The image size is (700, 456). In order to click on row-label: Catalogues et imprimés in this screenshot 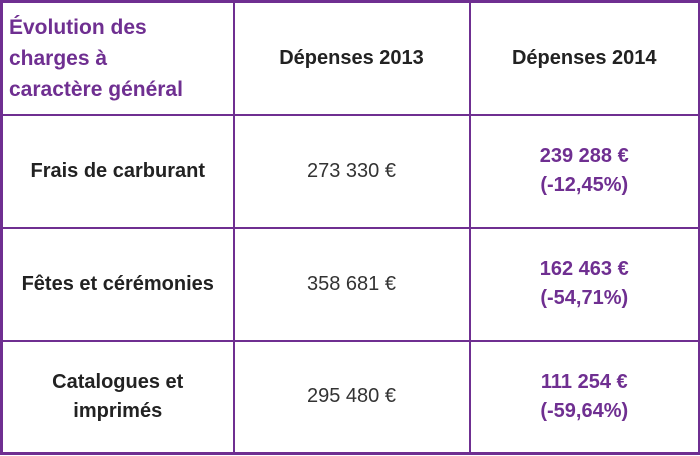, I will do `click(117, 397)`.